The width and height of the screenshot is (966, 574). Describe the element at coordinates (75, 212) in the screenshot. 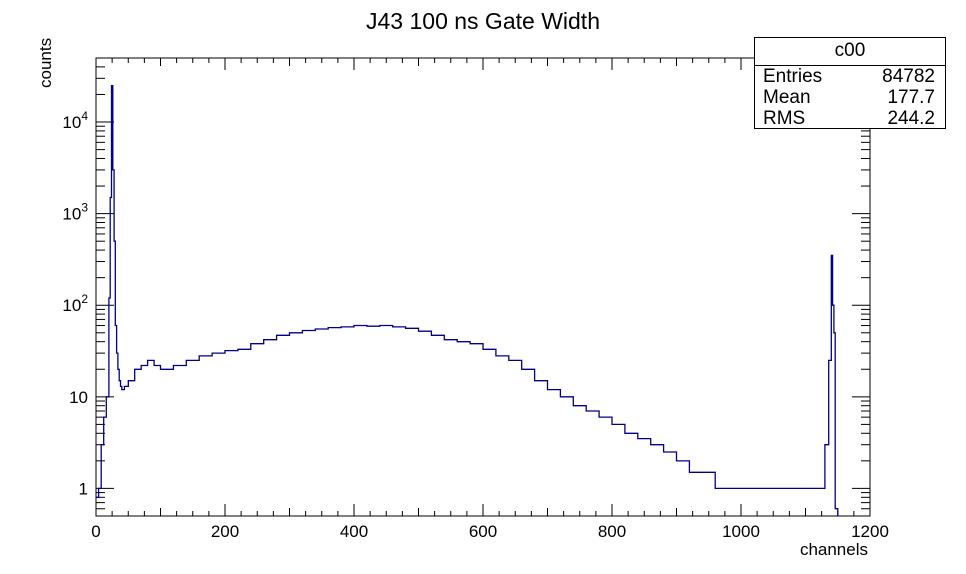

I see `y-tick-label: 10³` at that location.